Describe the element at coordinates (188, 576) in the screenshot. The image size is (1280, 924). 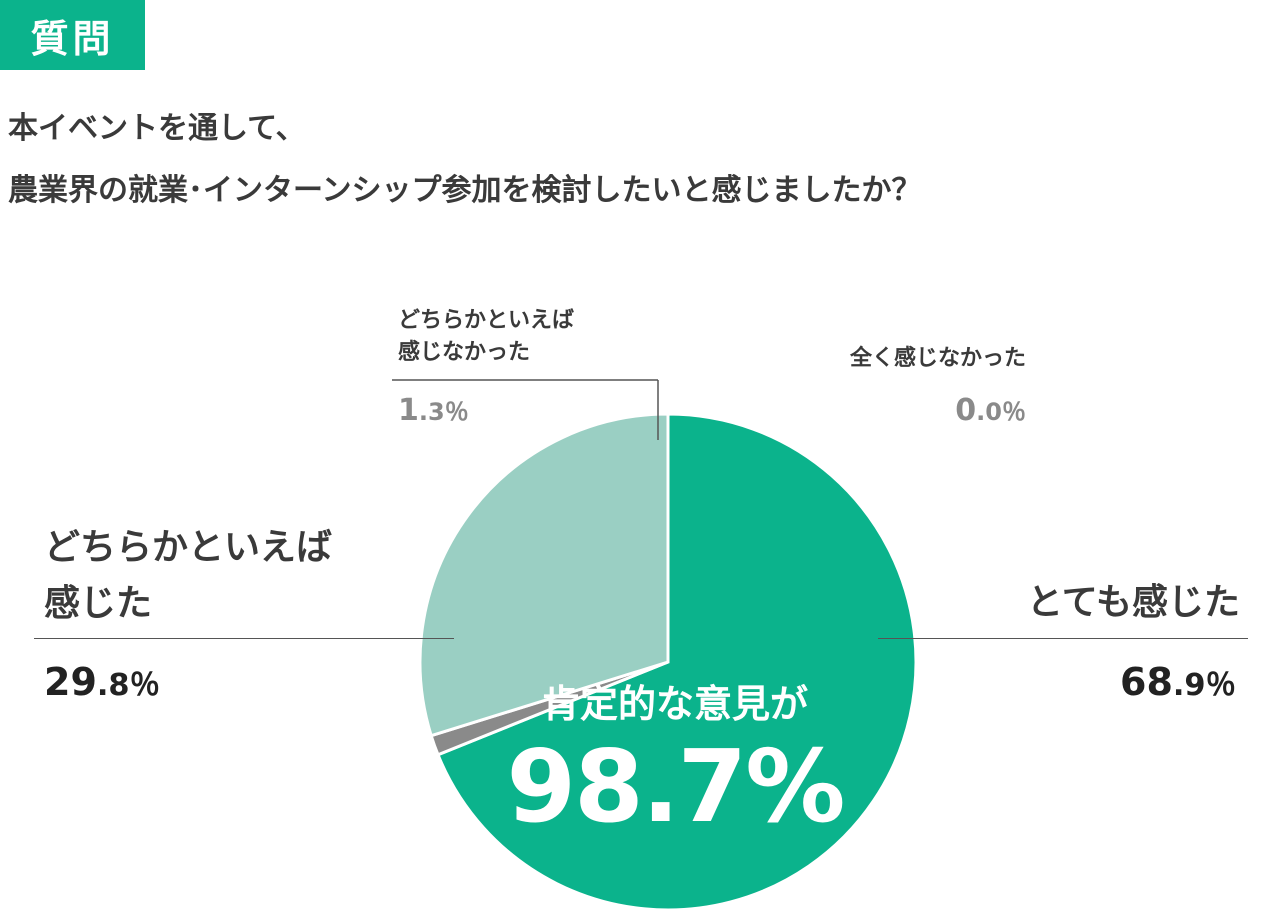
I see `label-somewhat: どちらかといえば 感じた` at that location.